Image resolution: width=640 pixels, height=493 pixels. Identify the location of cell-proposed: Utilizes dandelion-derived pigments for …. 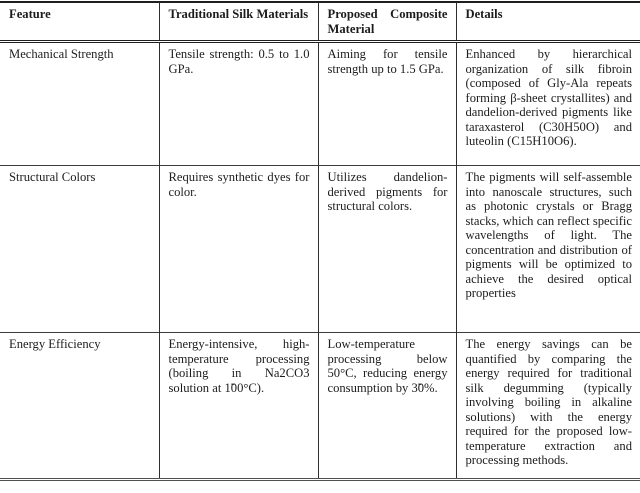
(386, 249).